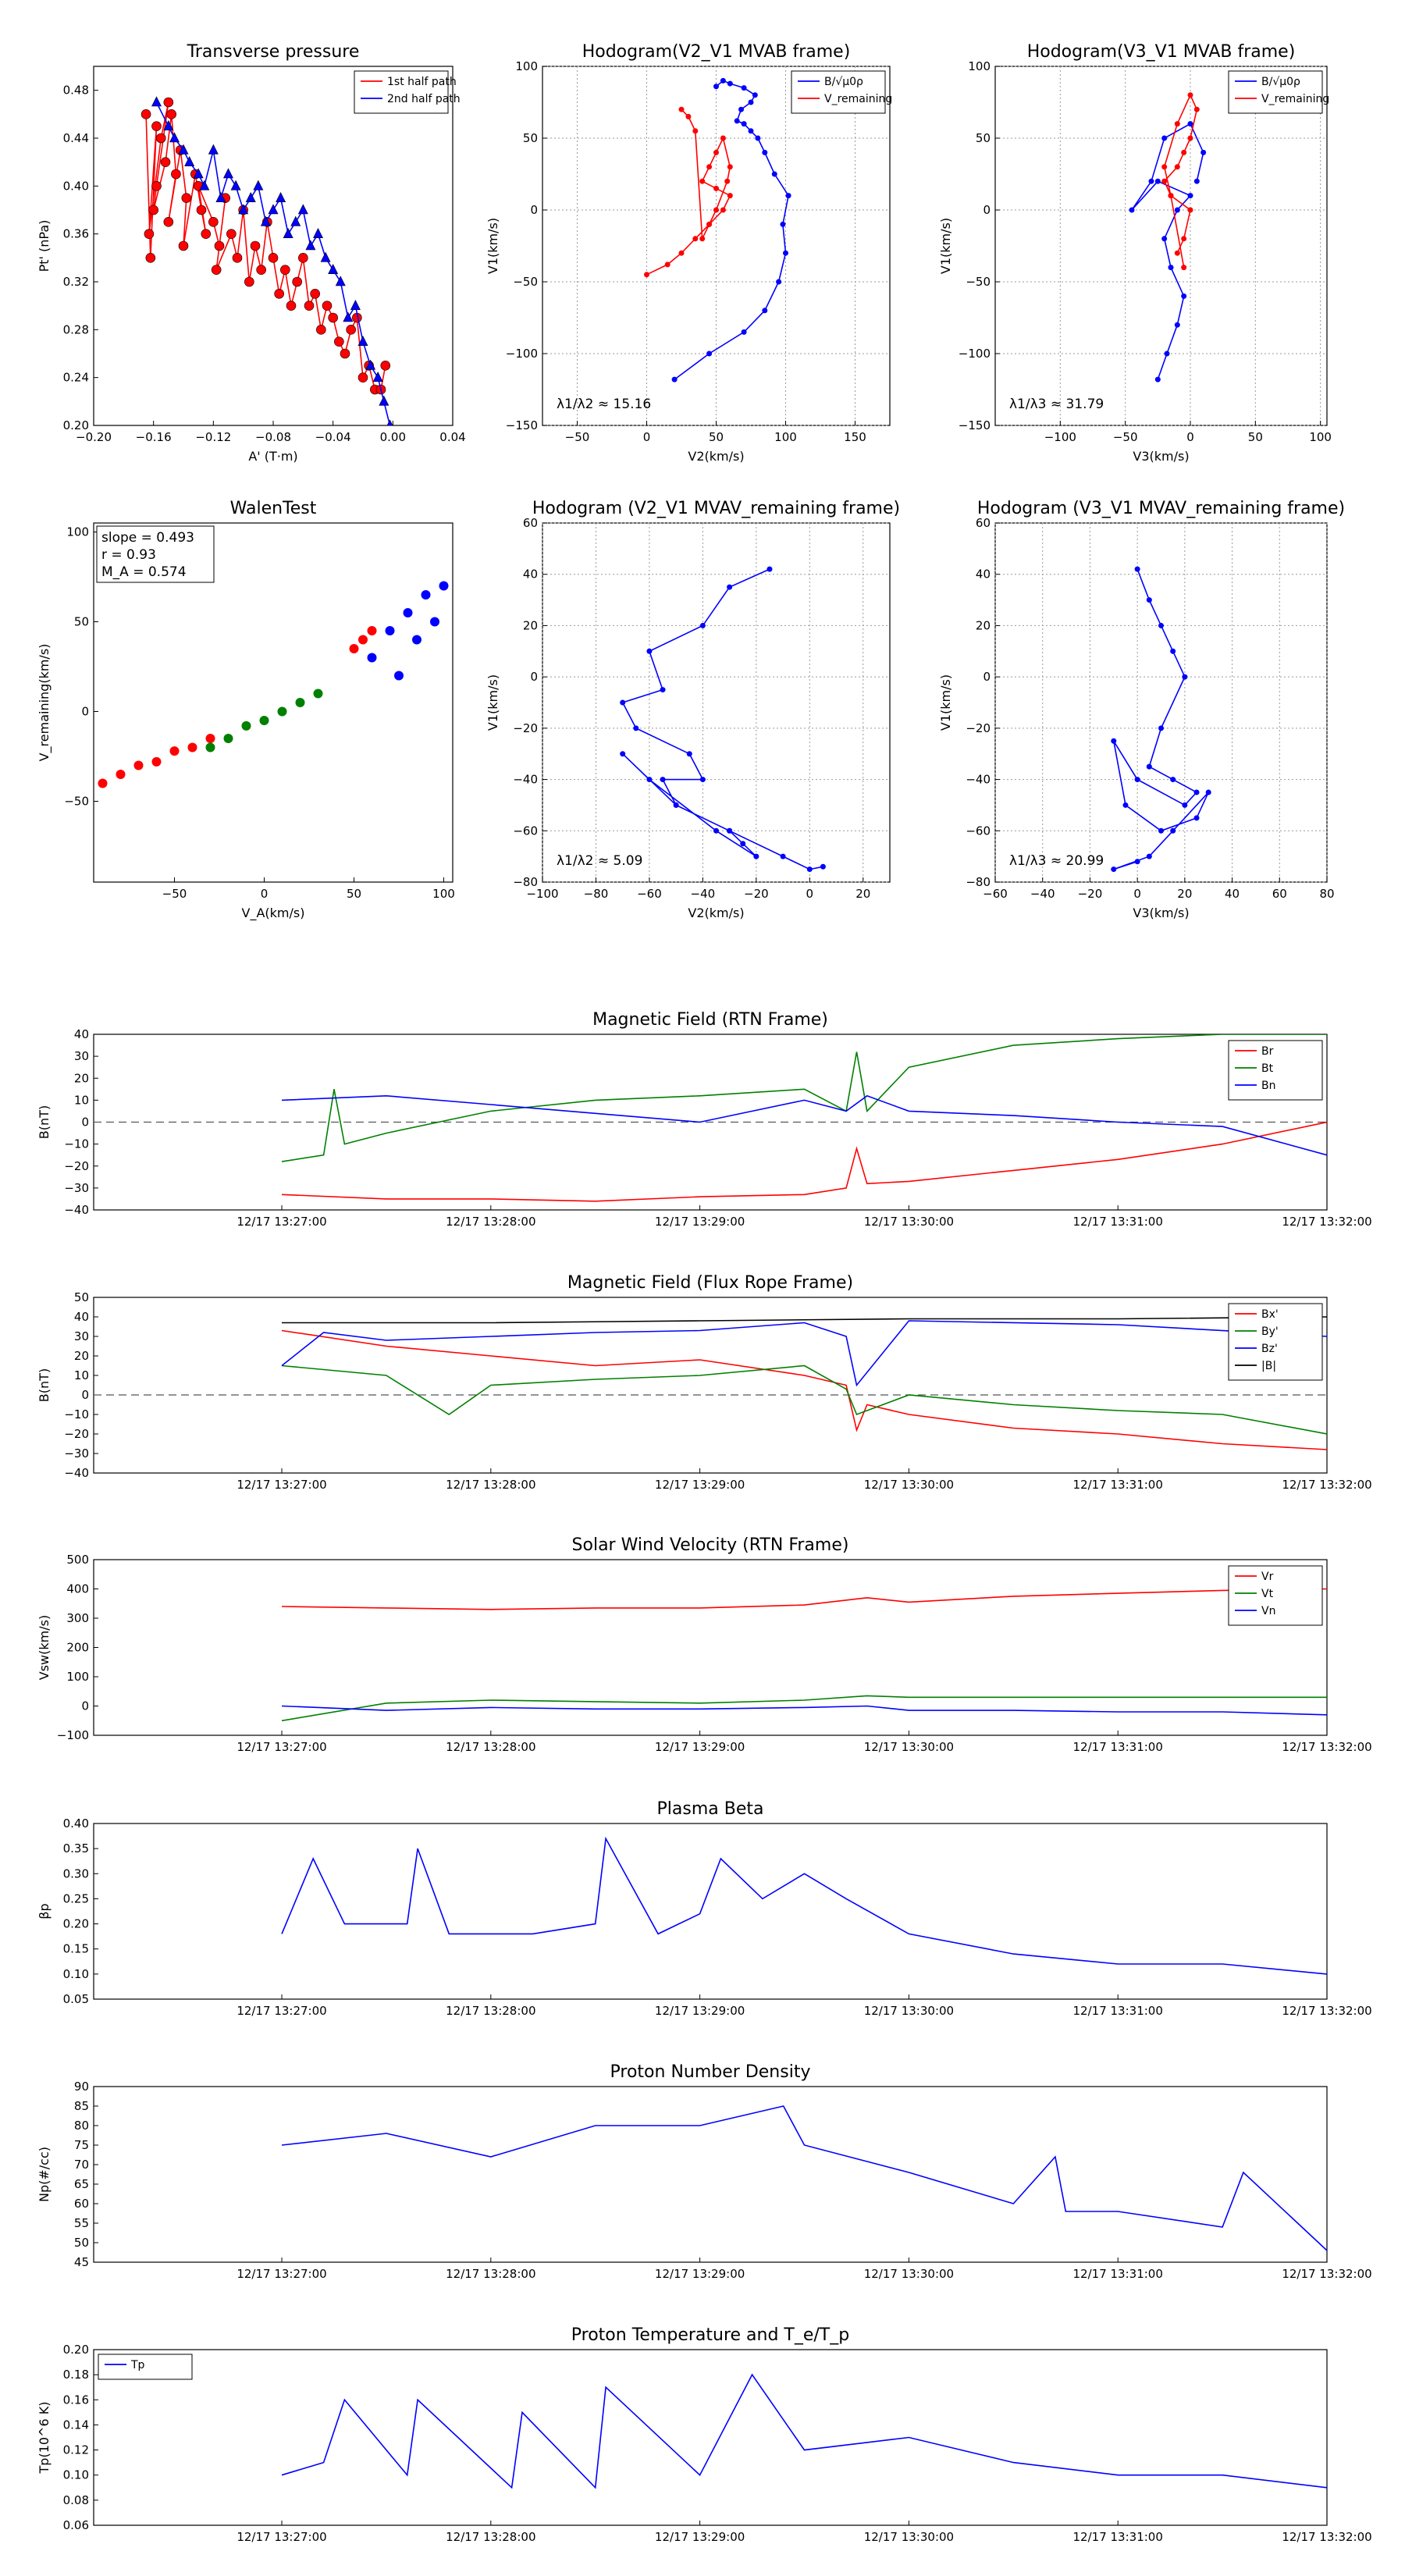  I want to click on legend-label: 1st half path, so click(422, 82).